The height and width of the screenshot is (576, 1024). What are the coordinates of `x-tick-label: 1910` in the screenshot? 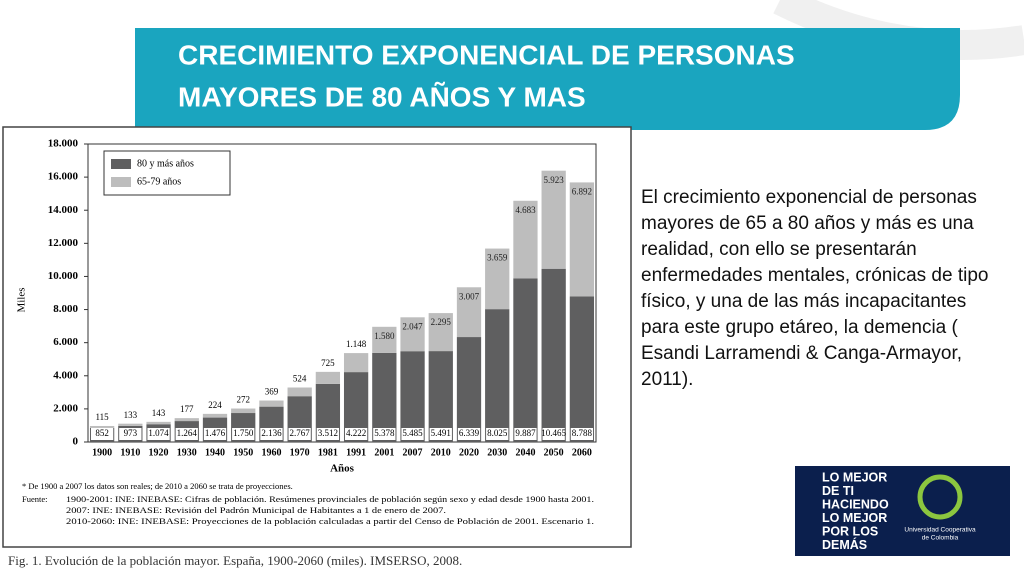 It's located at (130, 452).